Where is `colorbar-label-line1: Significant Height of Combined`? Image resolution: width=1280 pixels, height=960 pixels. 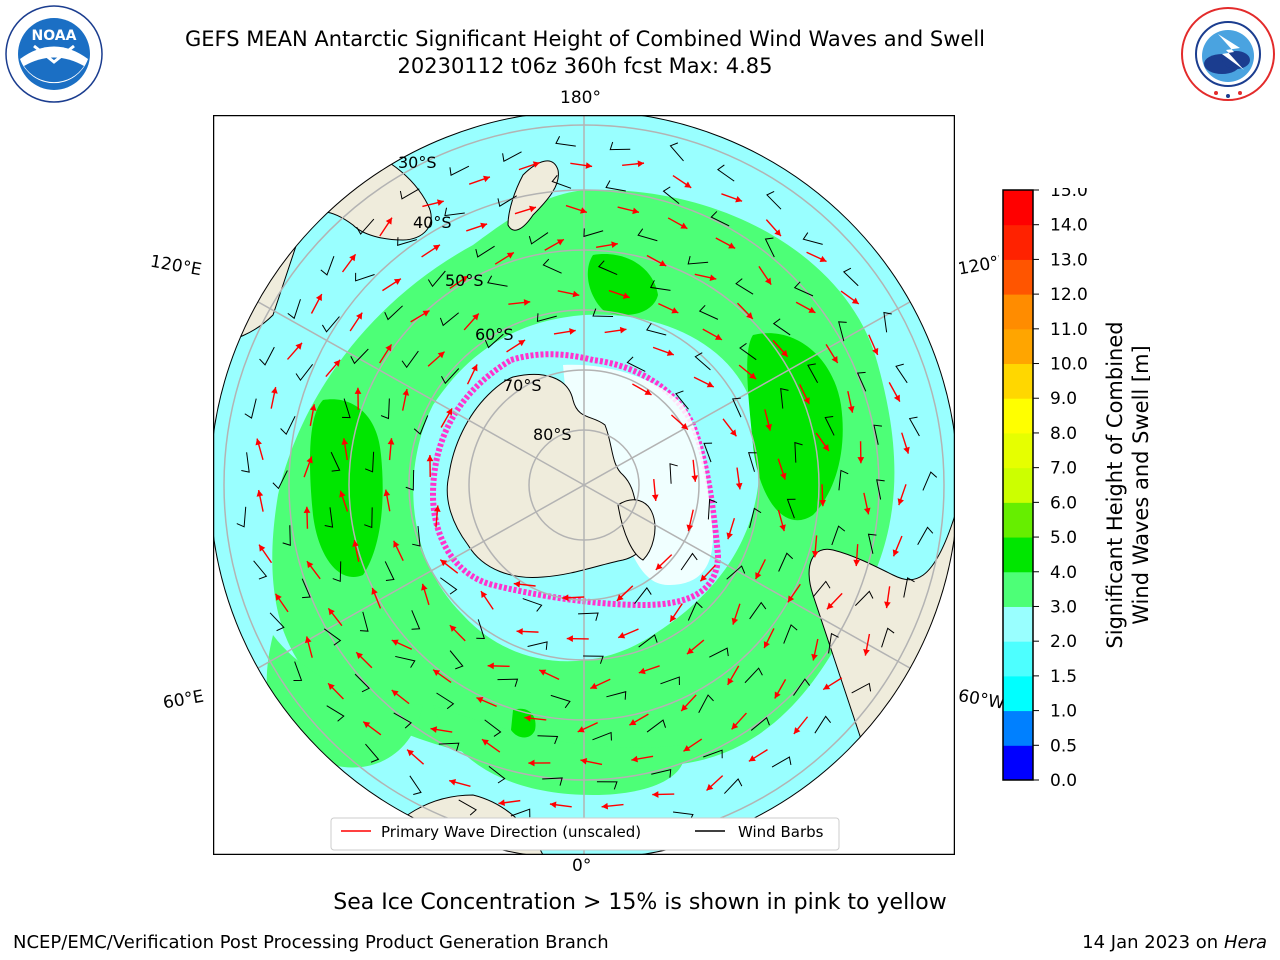 colorbar-label-line1: Significant Height of Combined is located at coordinates (1115, 484).